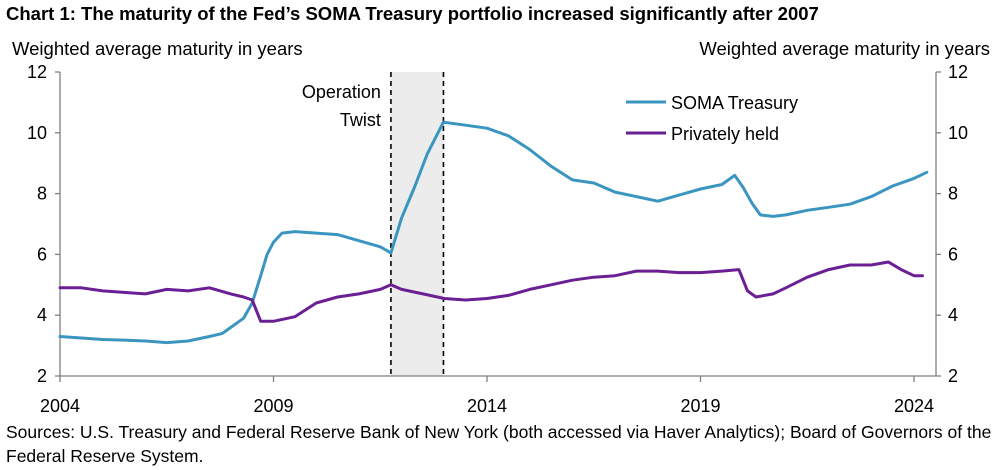 This screenshot has height=470, width=1002. What do you see at coordinates (958, 72) in the screenshot?
I see `right-y-tick-label: 12` at bounding box center [958, 72].